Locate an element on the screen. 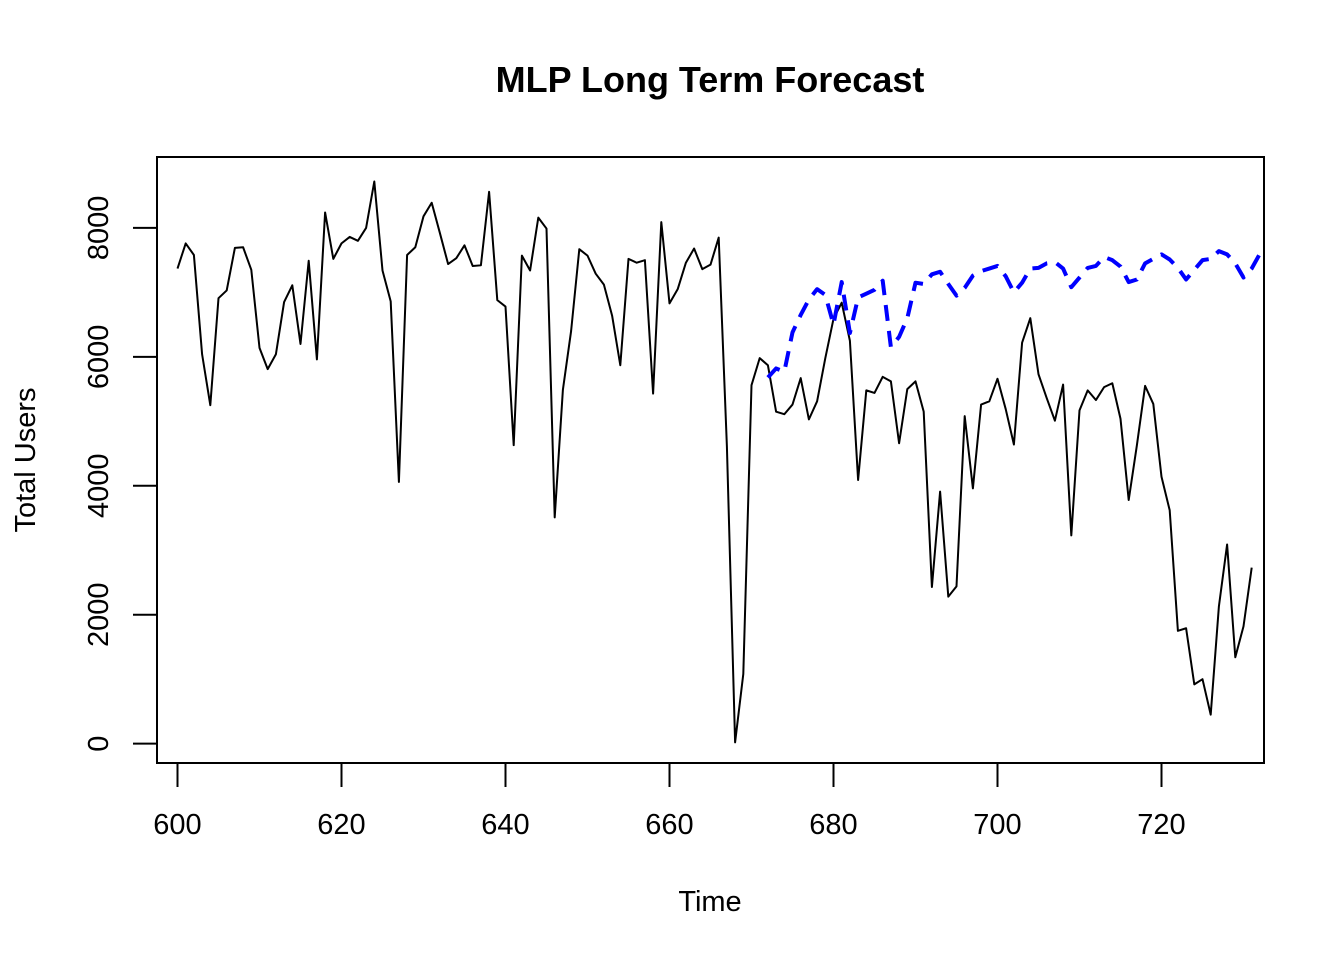  y-axis: 0 2000 4000 6000 8000 is located at coordinates (120, 474).